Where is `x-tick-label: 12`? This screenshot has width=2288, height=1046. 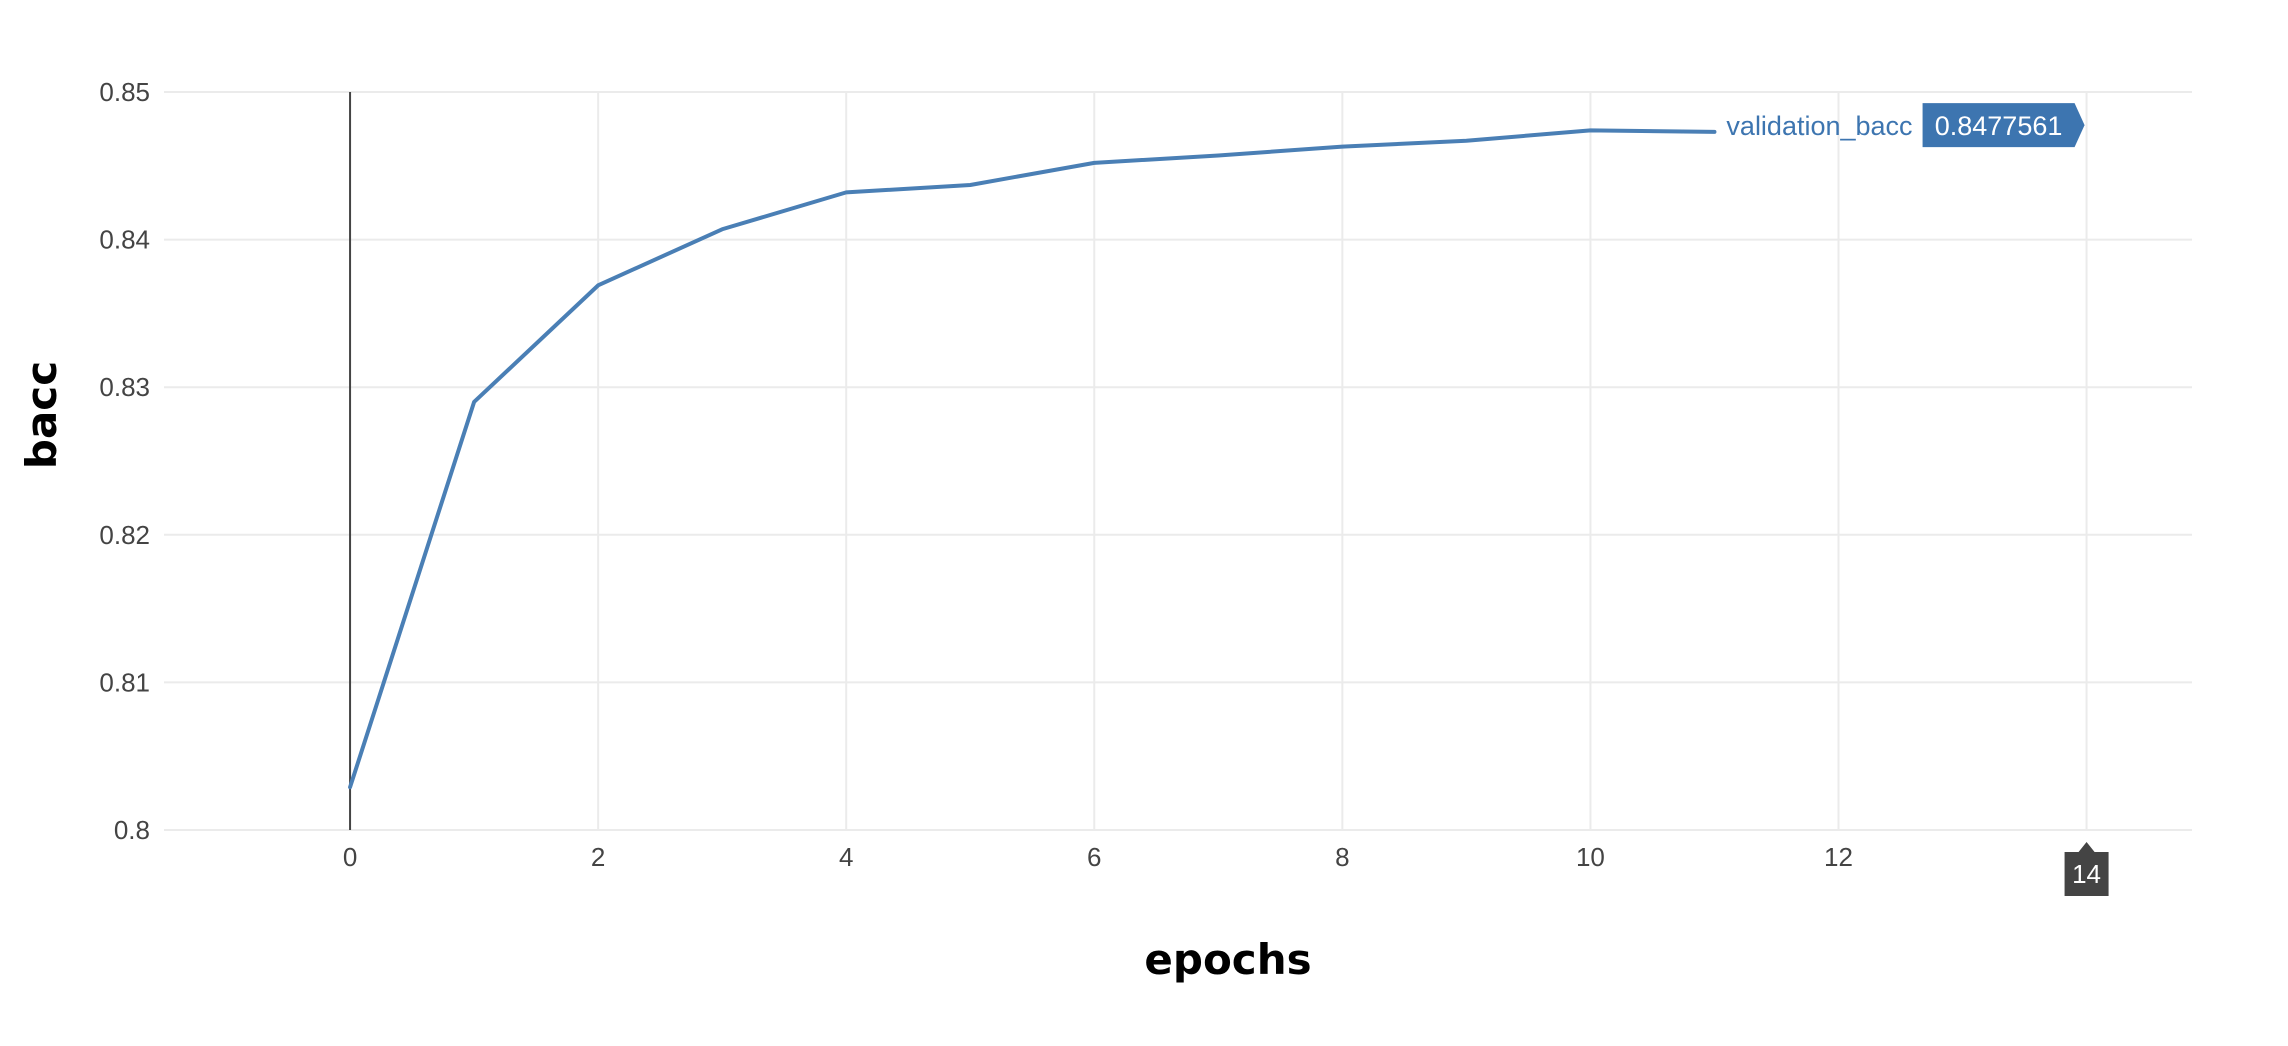 x-tick-label: 12 is located at coordinates (1838, 857).